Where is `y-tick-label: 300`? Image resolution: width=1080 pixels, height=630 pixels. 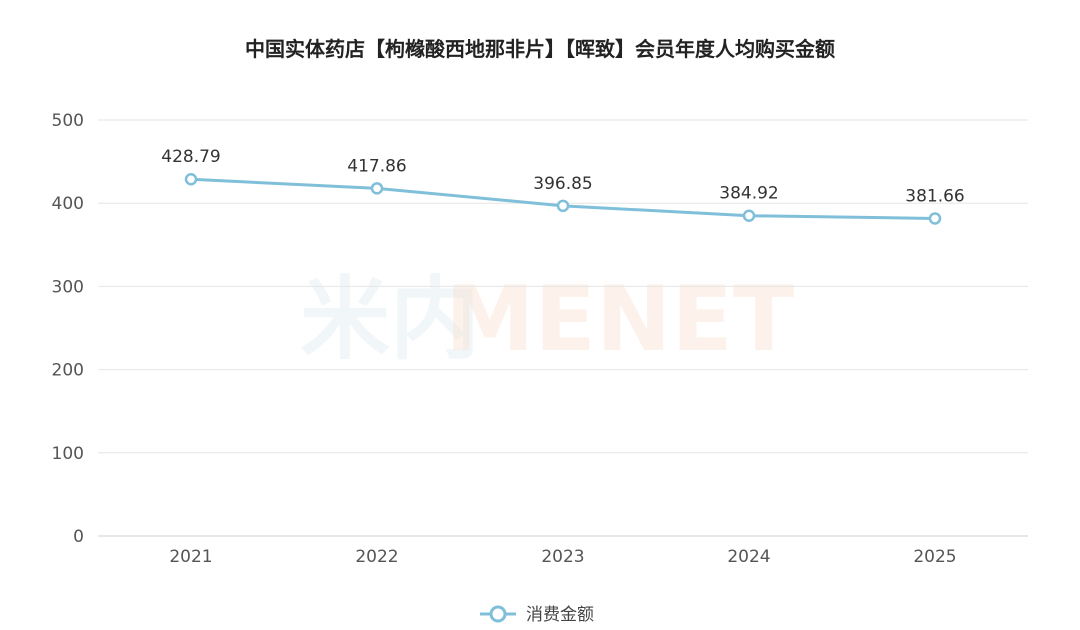
y-tick-label: 300 is located at coordinates (68, 287).